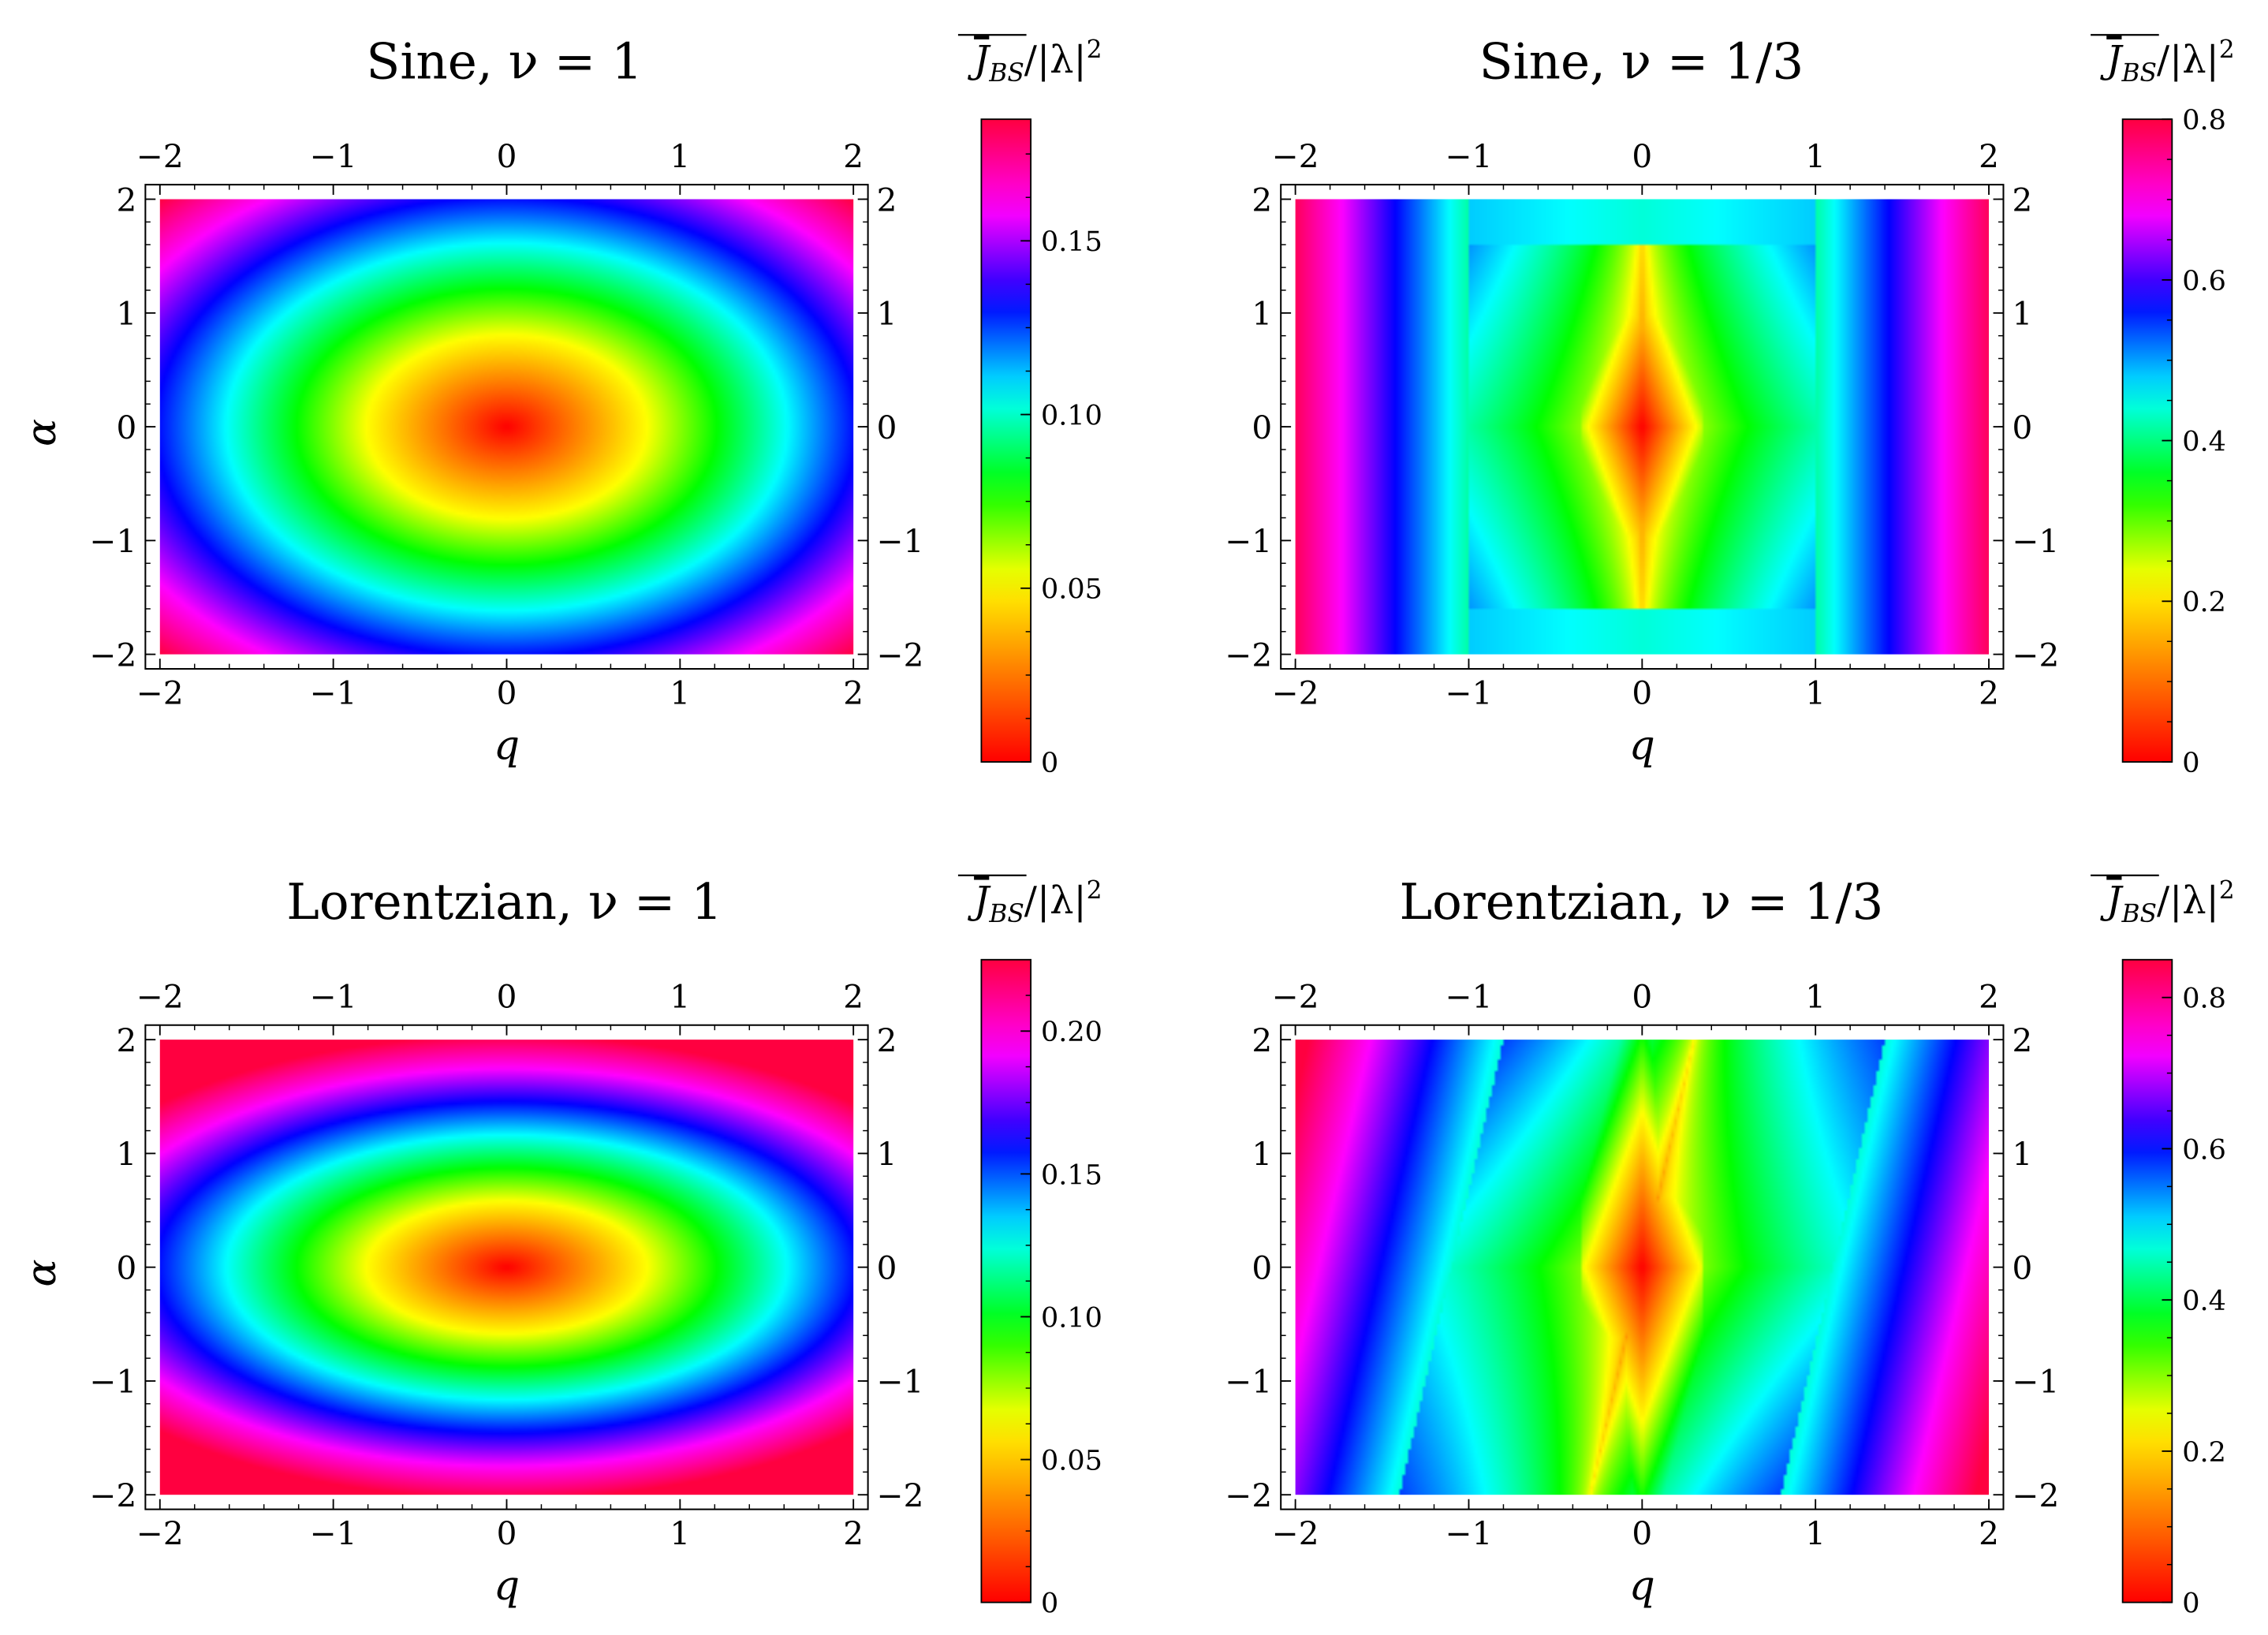  Describe the element at coordinates (504, 902) in the screenshot. I see `chart-title: Lorentzian, ν = 1` at that location.